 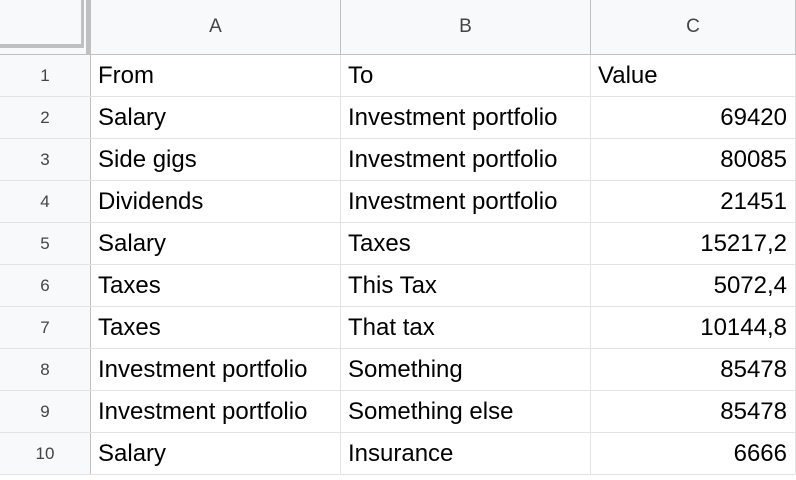 I want to click on cell-A4: Dividends, so click(x=216, y=201).